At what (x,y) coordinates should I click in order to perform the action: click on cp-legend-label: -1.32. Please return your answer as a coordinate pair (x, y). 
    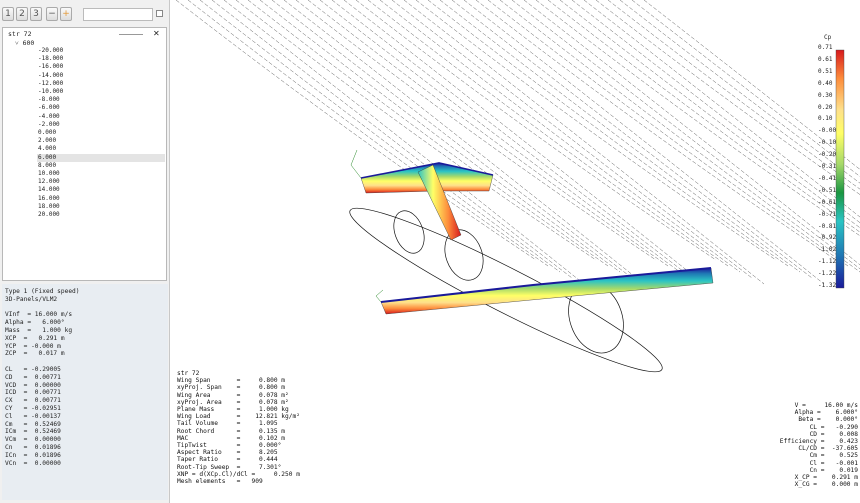
    Looking at the image, I should click on (827, 285).